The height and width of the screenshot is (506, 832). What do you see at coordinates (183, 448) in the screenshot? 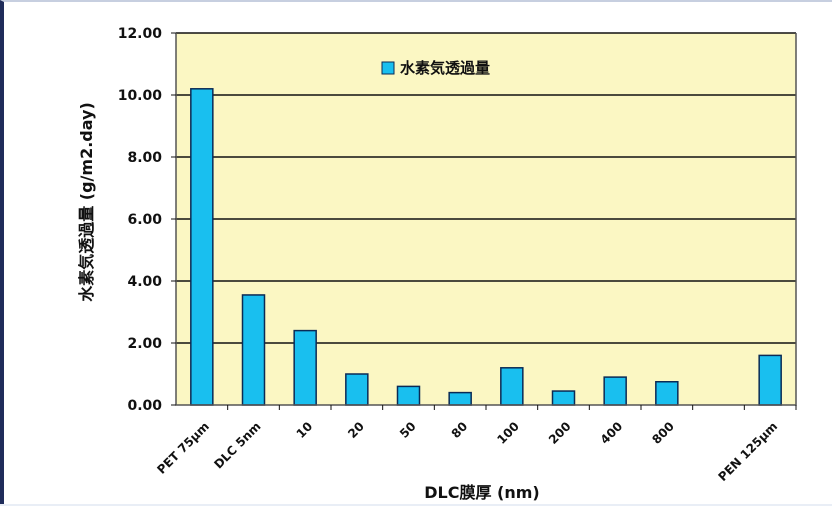
I see `x-tick-label: PET 75μm` at bounding box center [183, 448].